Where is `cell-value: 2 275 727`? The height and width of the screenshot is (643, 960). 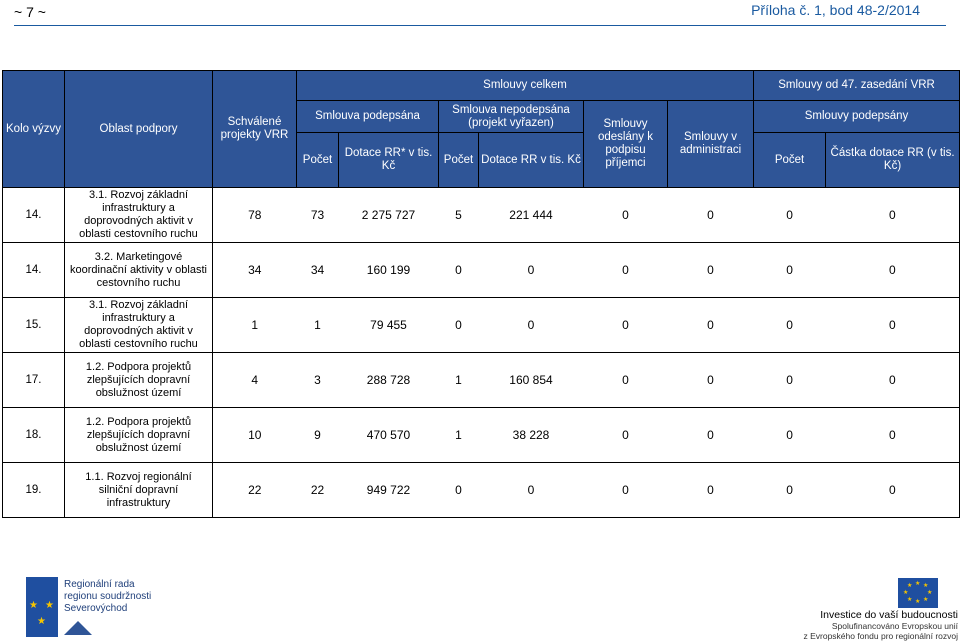 cell-value: 2 275 727 is located at coordinates (388, 215).